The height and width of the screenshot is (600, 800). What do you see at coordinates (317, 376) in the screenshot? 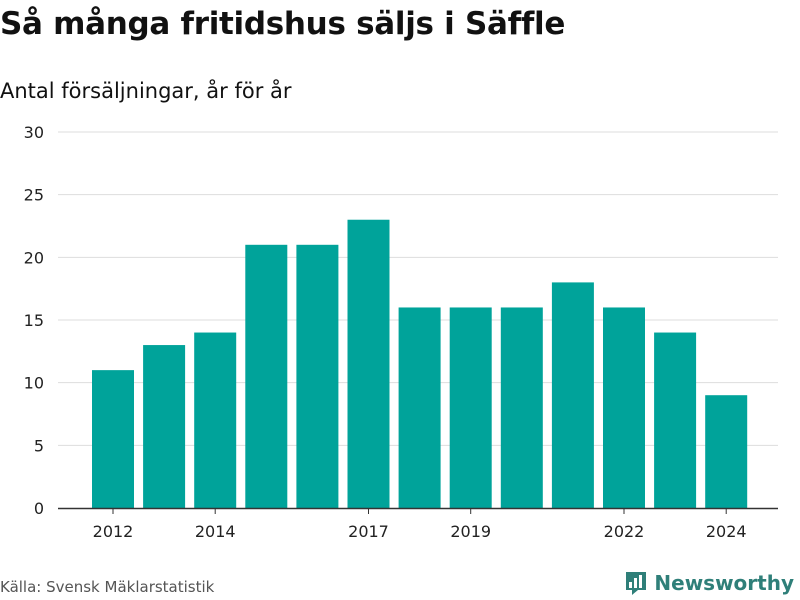
I see `bar-2016` at bounding box center [317, 376].